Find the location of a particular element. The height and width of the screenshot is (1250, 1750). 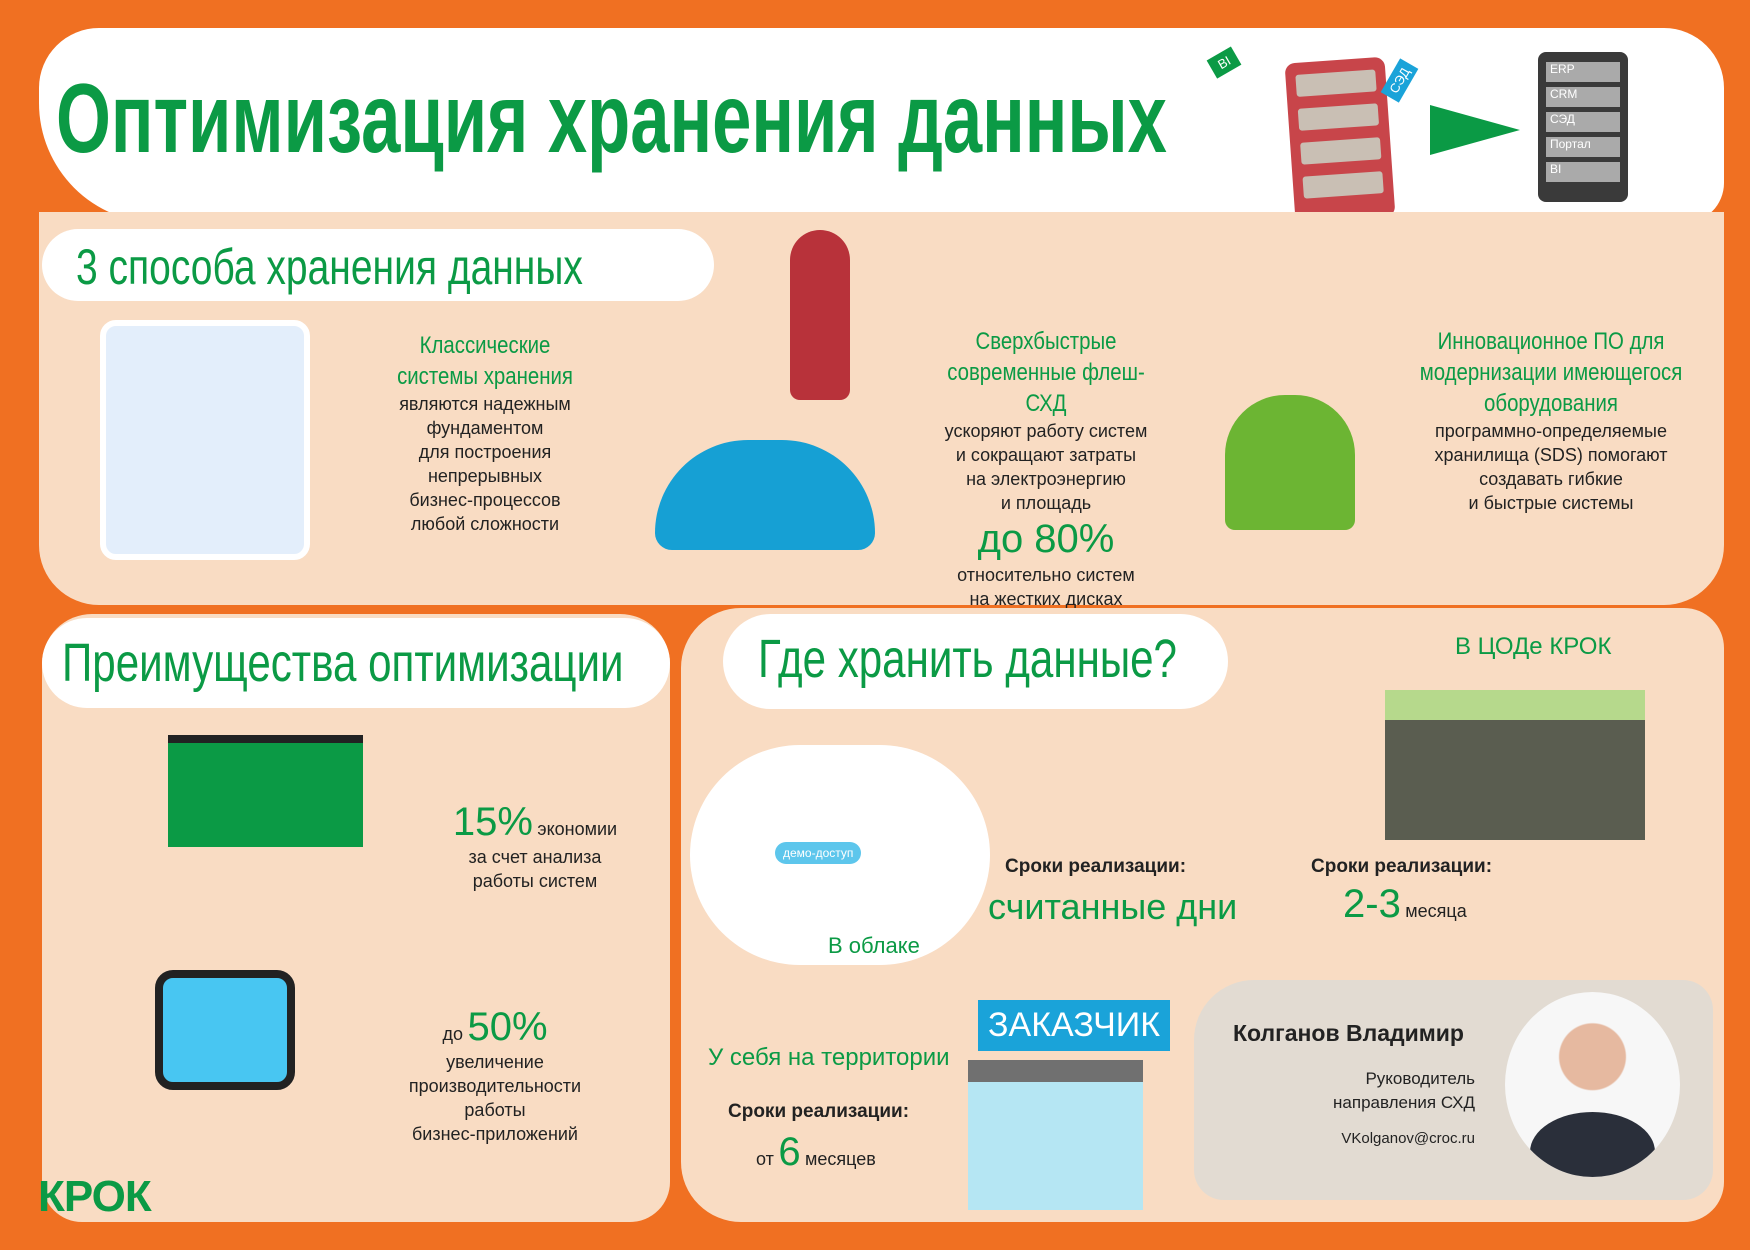

contact-email: VKolganov@croc.ru is located at coordinates (1408, 1138).